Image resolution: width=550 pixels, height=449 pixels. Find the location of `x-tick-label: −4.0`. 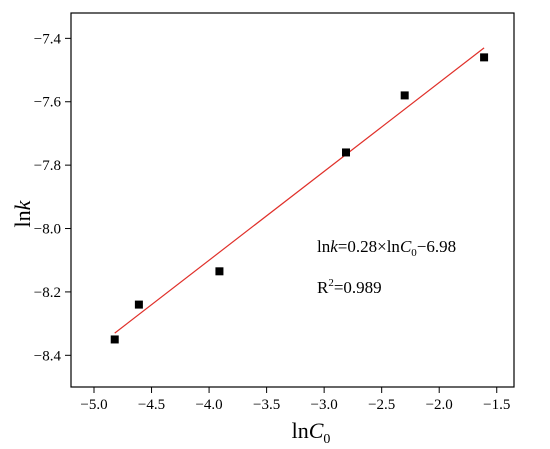

x-tick-label: −4.0 is located at coordinates (208, 405).